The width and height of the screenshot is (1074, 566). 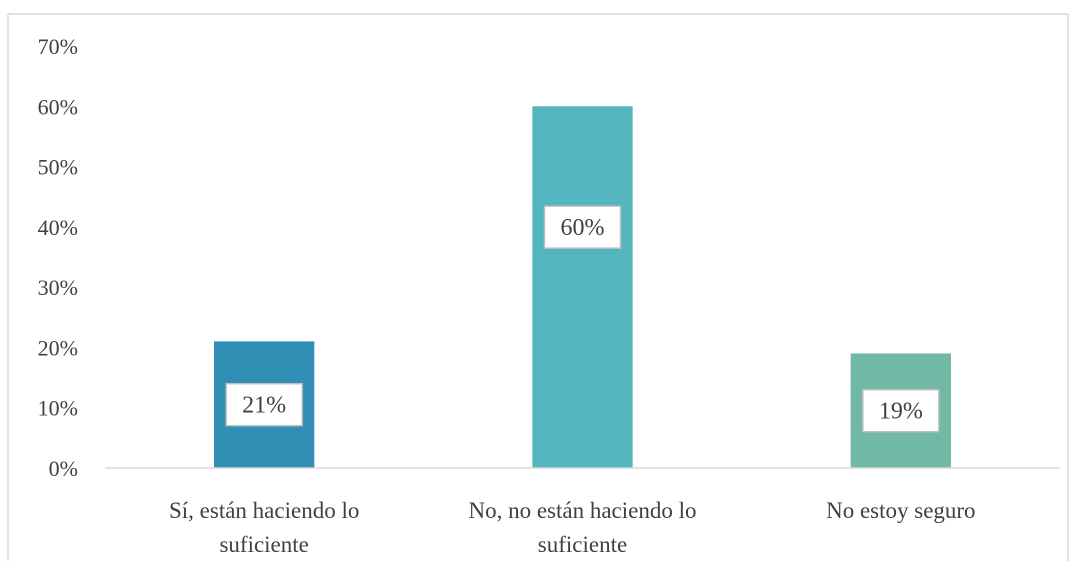 I want to click on y-tick-label: 60%, so click(x=58, y=106).